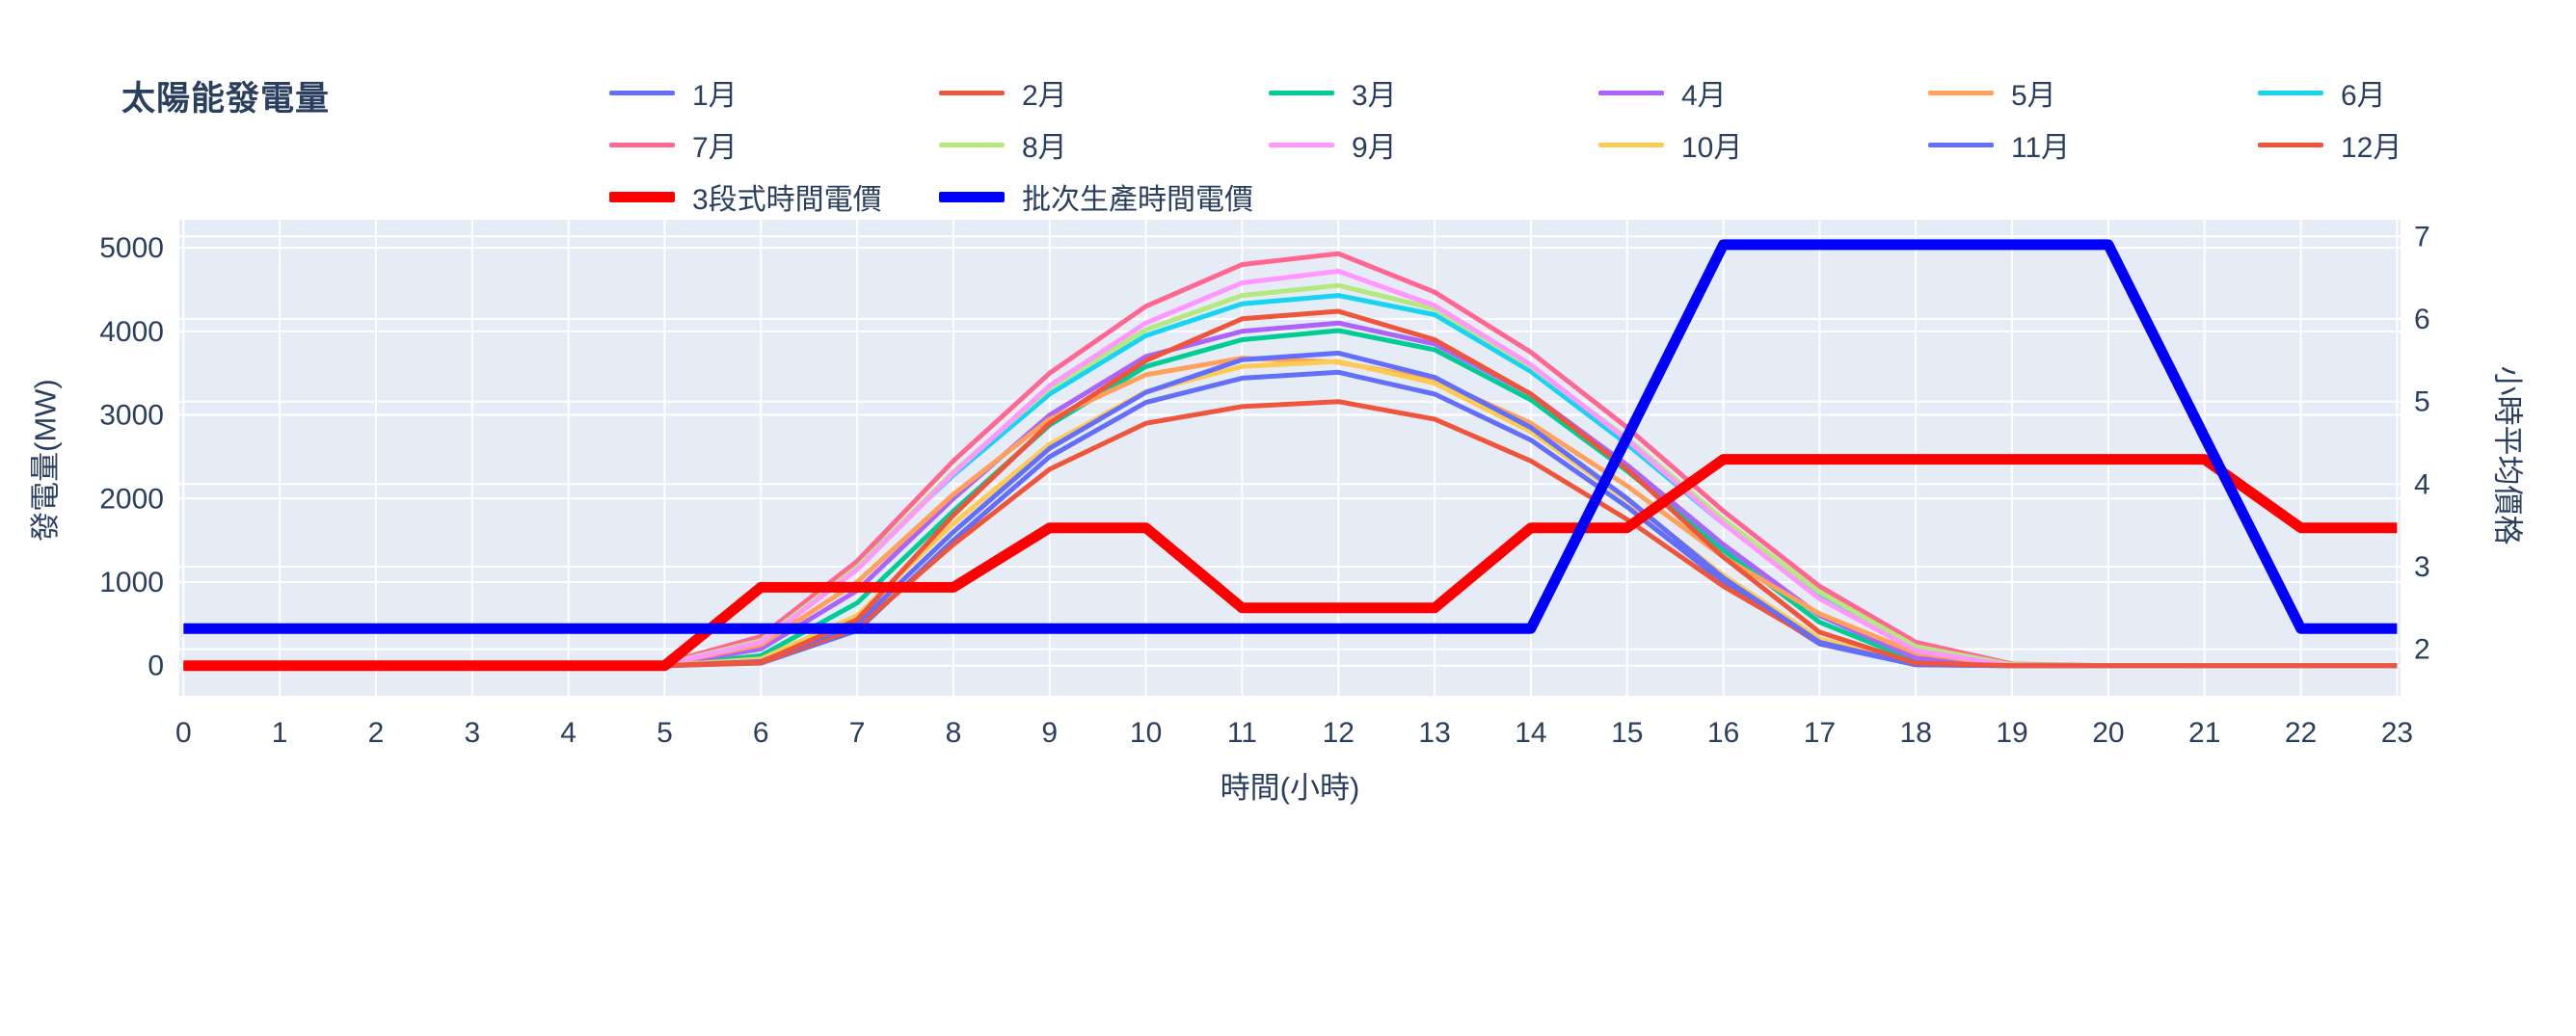  Describe the element at coordinates (1627, 733) in the screenshot. I see `svg-text: 15` at that location.